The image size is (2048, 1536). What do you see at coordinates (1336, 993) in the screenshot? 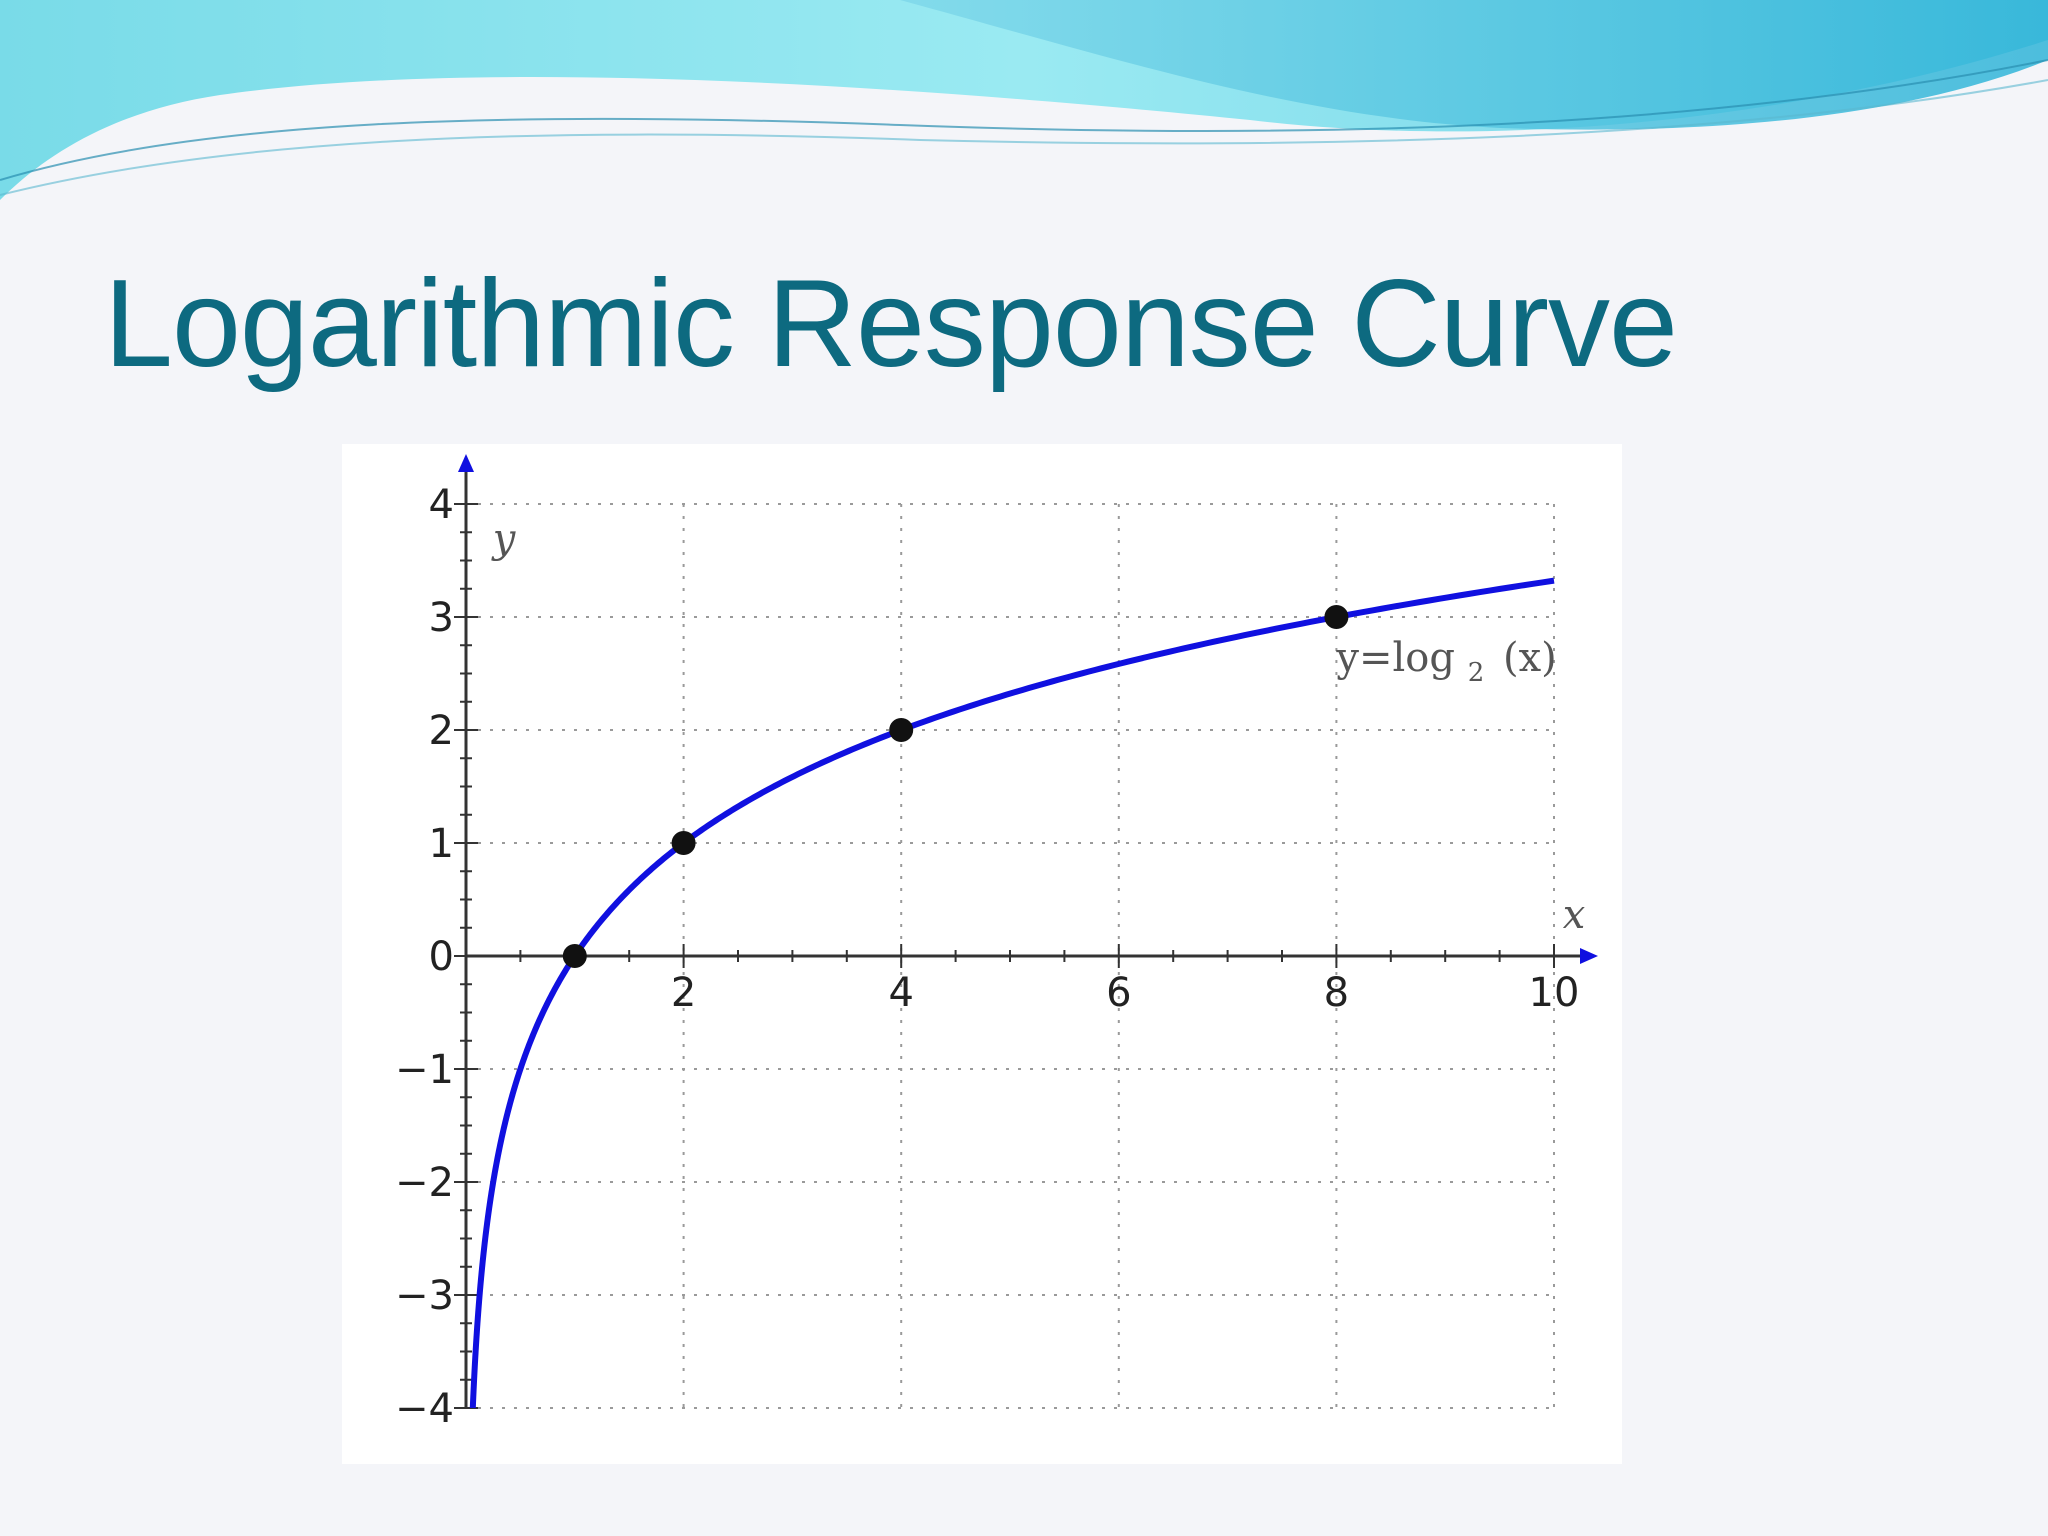
I see `x-tick-label: 8` at bounding box center [1336, 993].